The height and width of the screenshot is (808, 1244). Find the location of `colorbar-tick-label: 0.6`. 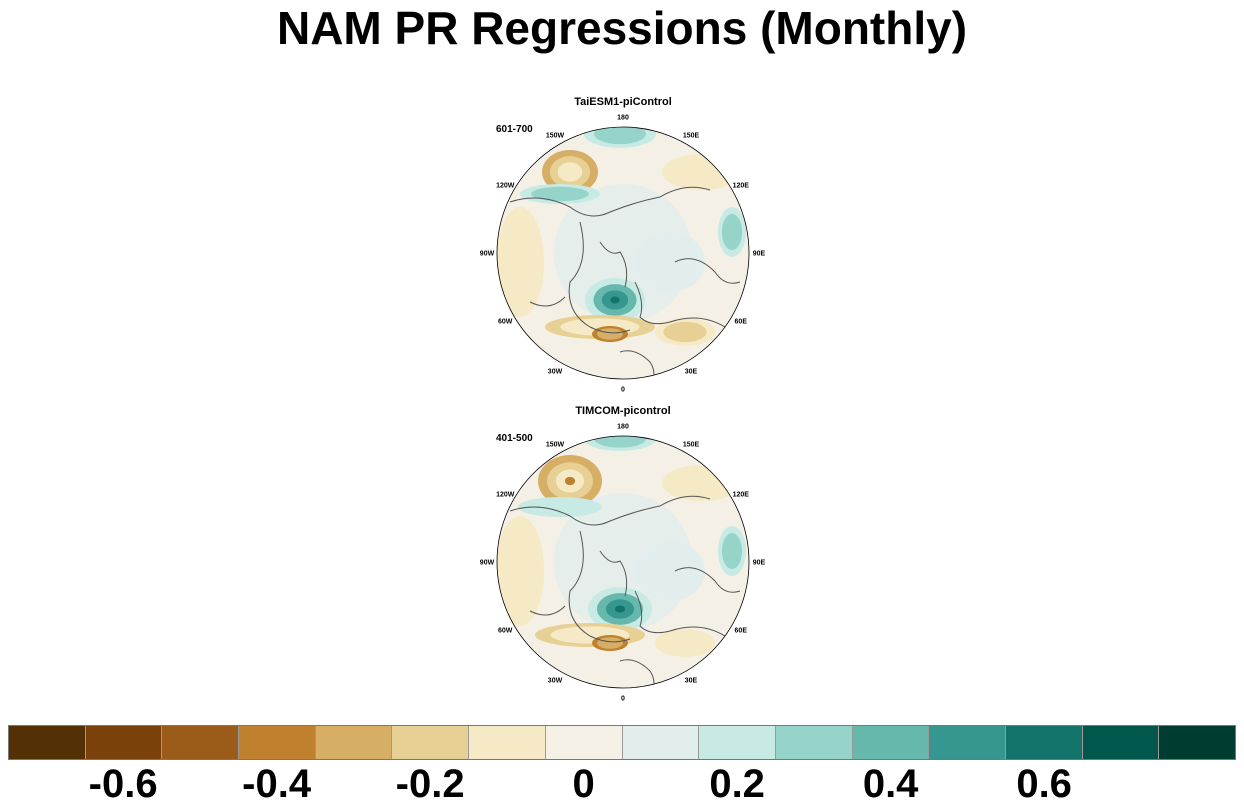

colorbar-tick-label: 0.6 is located at coordinates (1044, 784).